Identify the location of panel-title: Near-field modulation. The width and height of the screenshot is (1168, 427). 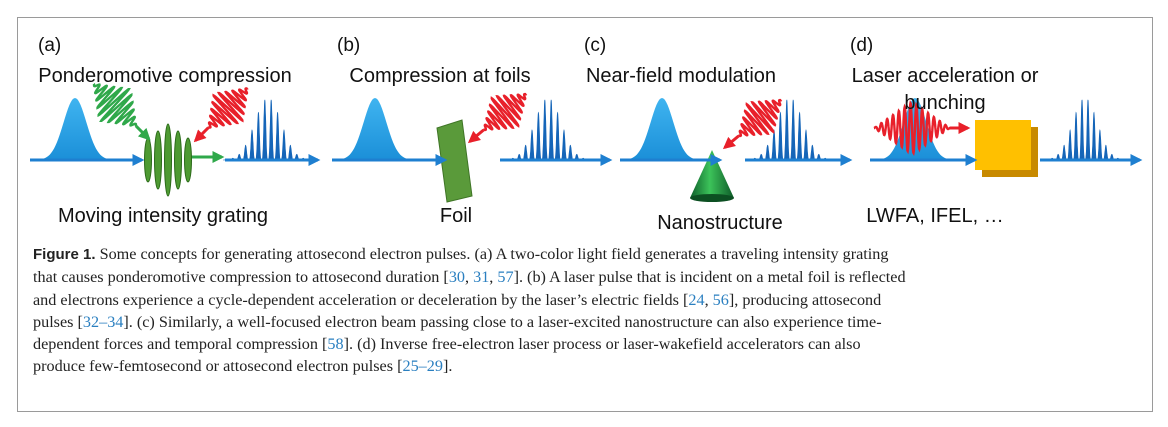
(681, 76).